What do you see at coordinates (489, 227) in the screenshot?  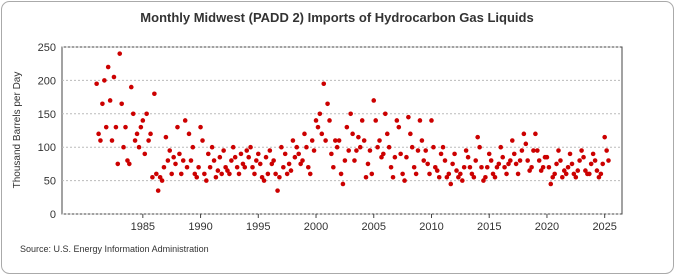 I see `x-tick-label: 2015` at bounding box center [489, 227].